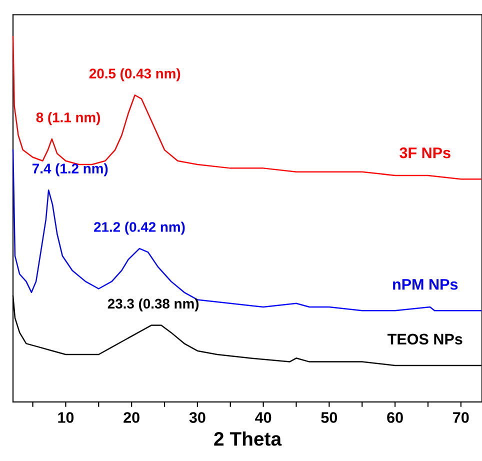 Image resolution: width=482 pixels, height=461 pixels. Describe the element at coordinates (425, 152) in the screenshot. I see `series-label: 3F NPs` at that location.